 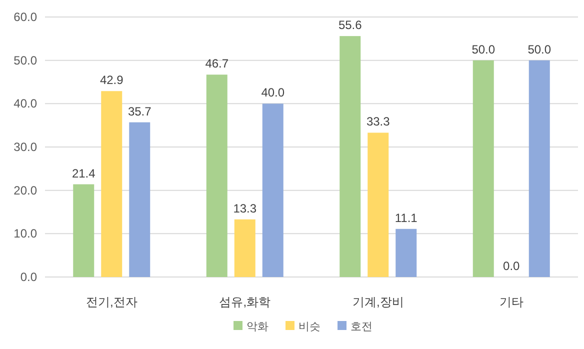 What do you see at coordinates (309, 327) in the screenshot?
I see `legend-label: 비슷` at bounding box center [309, 327].